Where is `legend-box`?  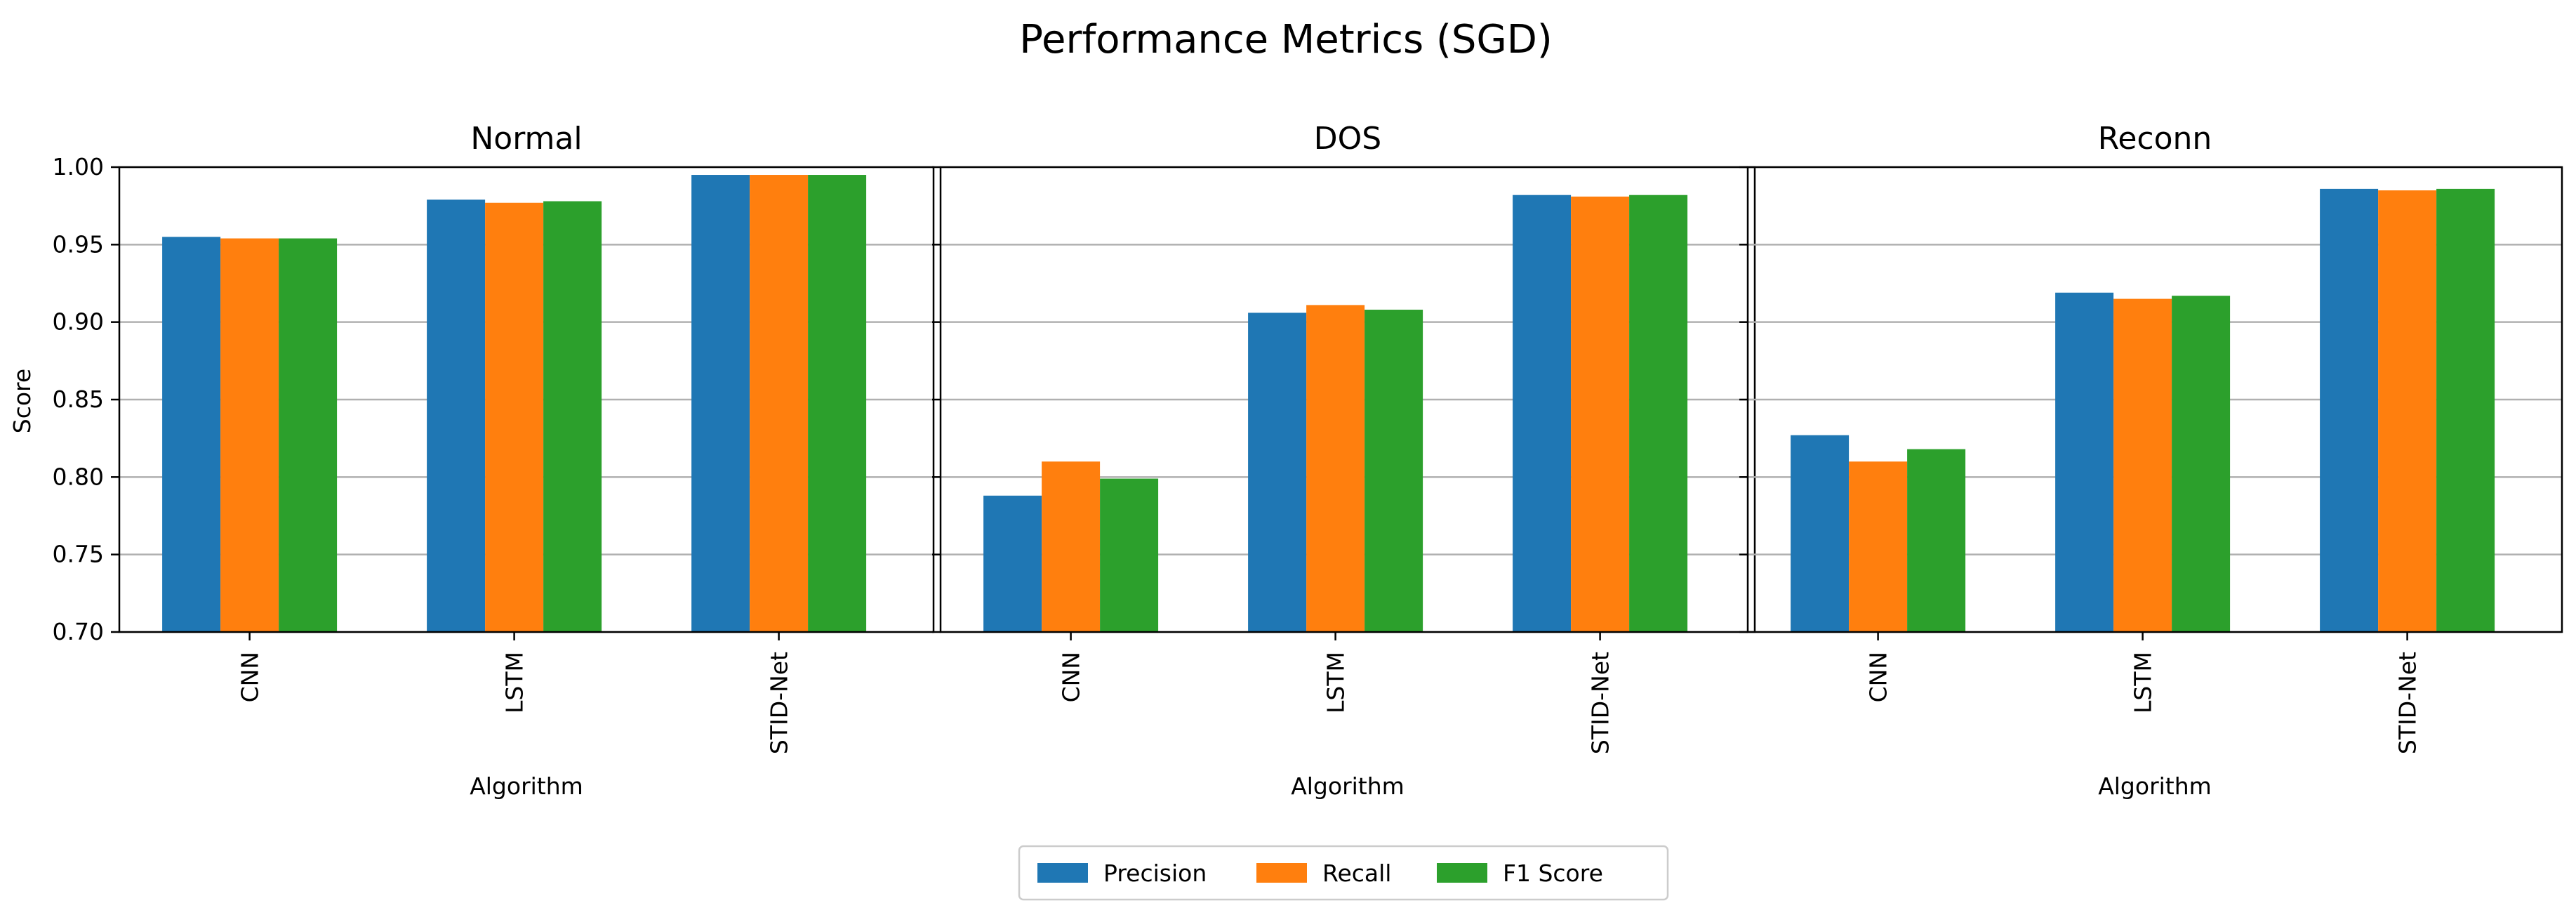 legend-box is located at coordinates (1344, 873).